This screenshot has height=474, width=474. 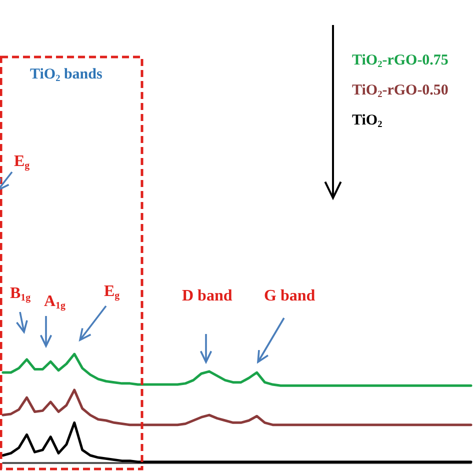 What do you see at coordinates (290, 296) in the screenshot?
I see `text: G band` at bounding box center [290, 296].